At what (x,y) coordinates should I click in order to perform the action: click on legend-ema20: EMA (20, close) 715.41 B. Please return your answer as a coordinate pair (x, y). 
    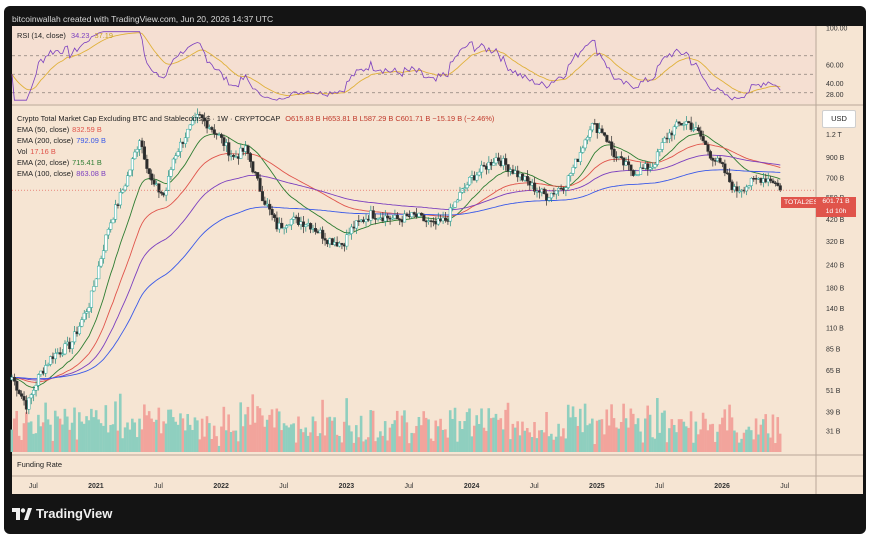
    Looking at the image, I should click on (59, 162).